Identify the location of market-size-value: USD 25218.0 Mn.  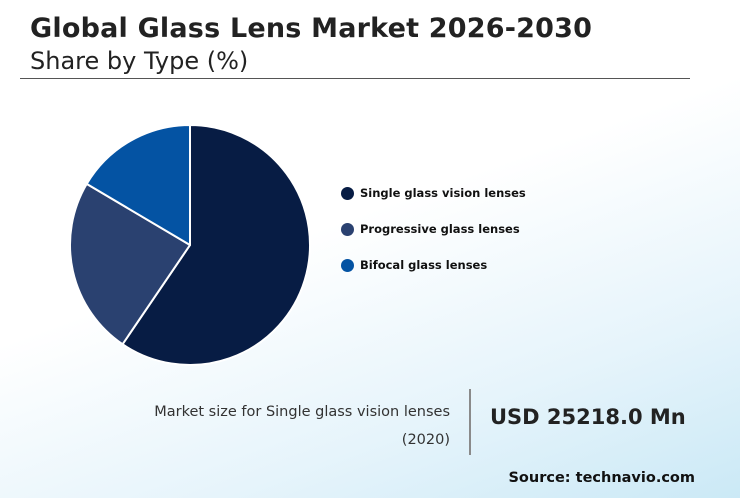
(588, 417).